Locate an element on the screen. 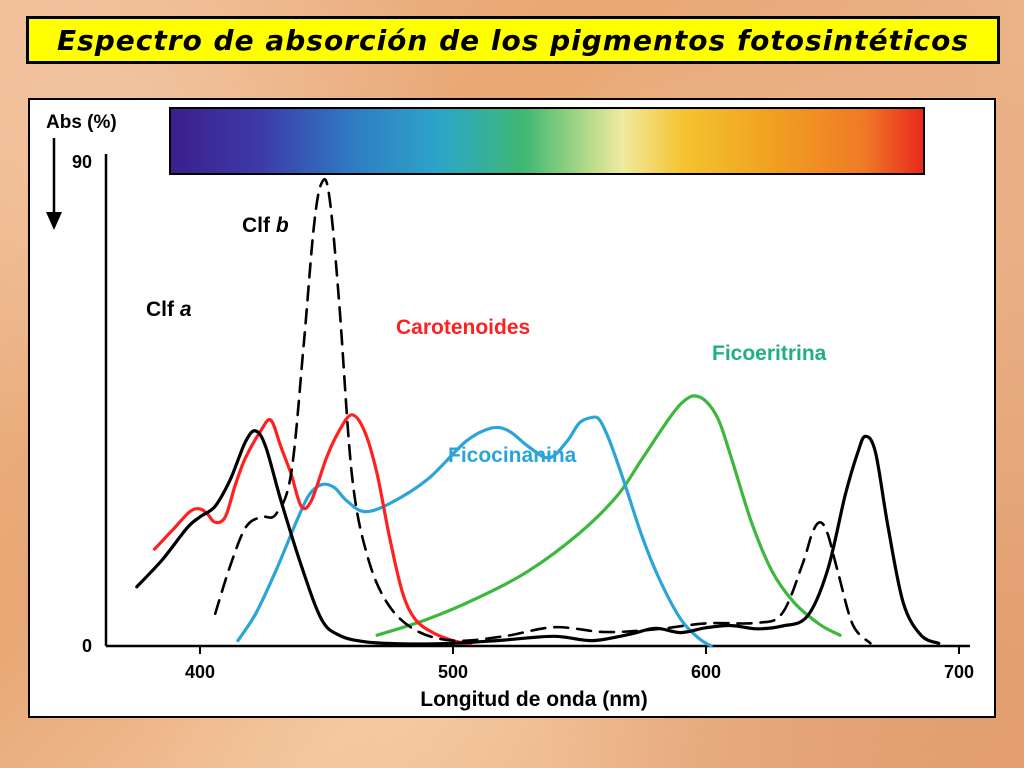 Image resolution: width=1024 pixels, height=768 pixels. x-tick-label: 700 is located at coordinates (959, 672).